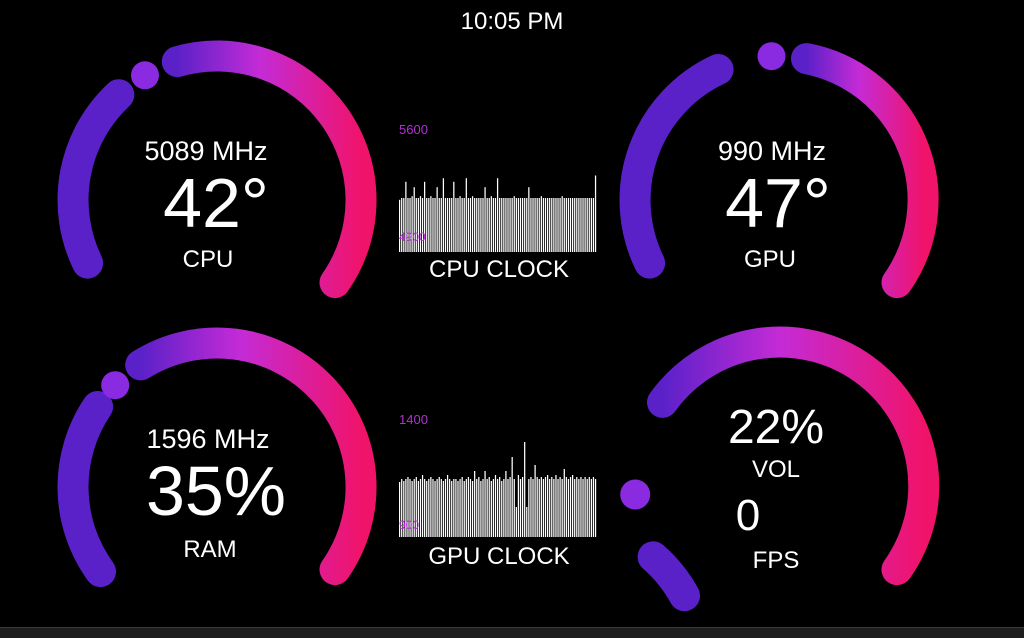  What do you see at coordinates (413, 129) in the screenshot?
I see `cpu-clock-max-label: 5600` at bounding box center [413, 129].